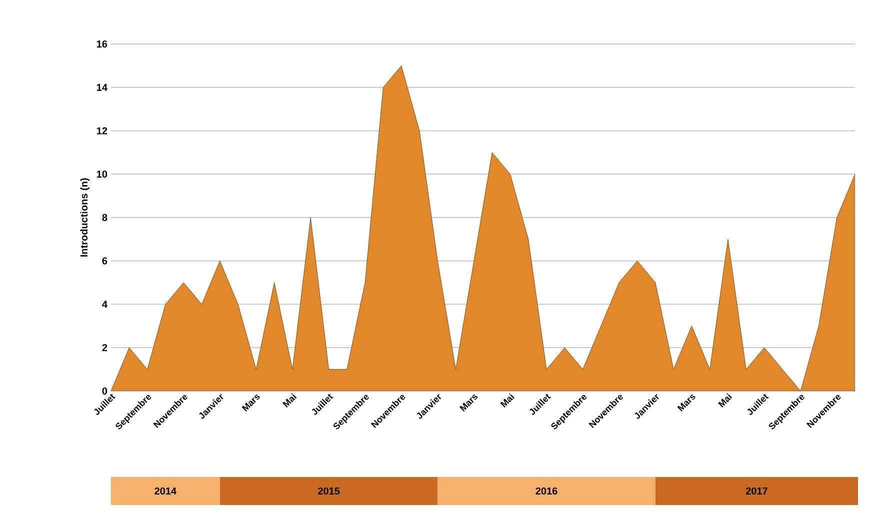 The image size is (877, 523). I want to click on text: 2015, so click(329, 491).